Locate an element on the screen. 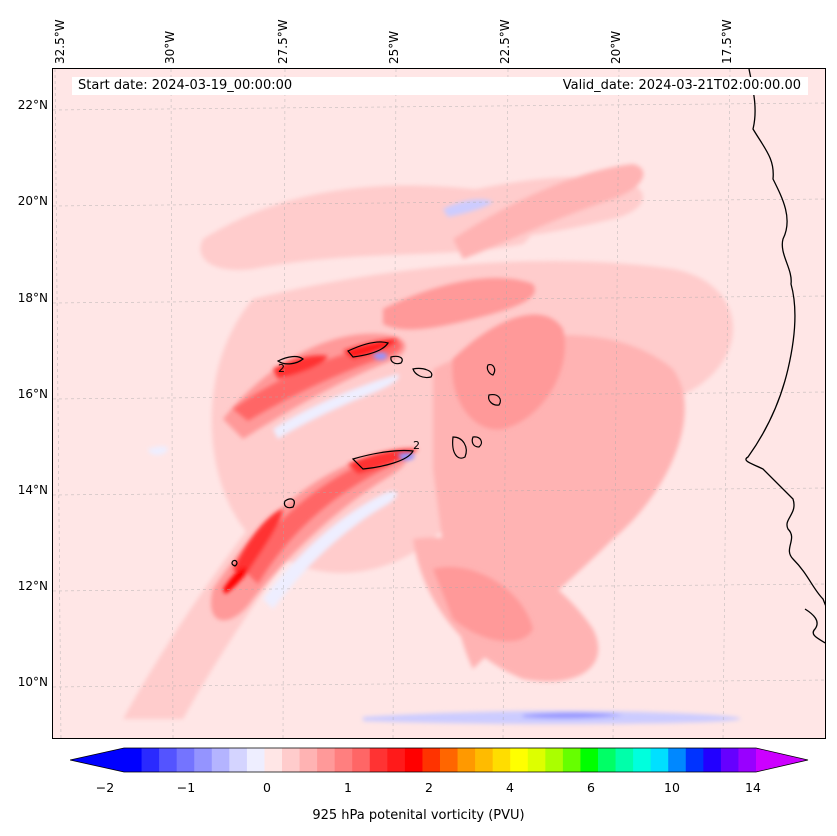 This screenshot has height=836, width=837. lat-label-10n: 10°N is located at coordinates (32, 682).